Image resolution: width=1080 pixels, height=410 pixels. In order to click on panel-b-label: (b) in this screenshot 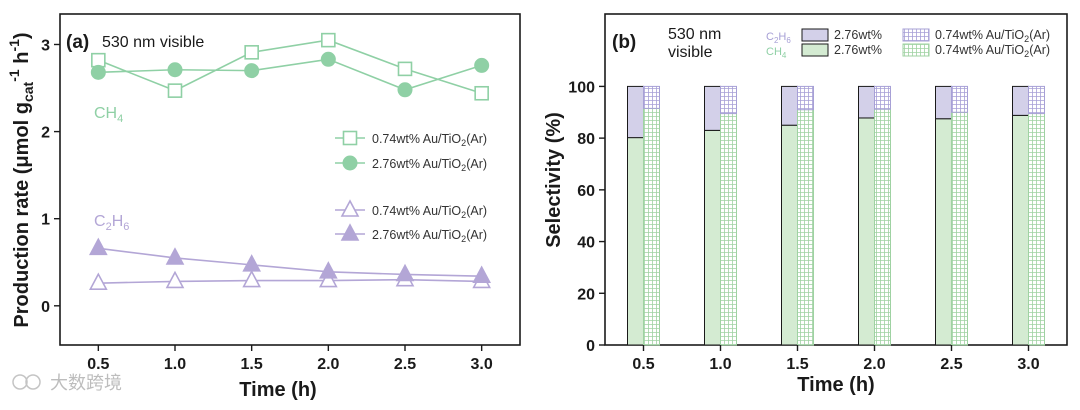, I will do `click(624, 42)`.